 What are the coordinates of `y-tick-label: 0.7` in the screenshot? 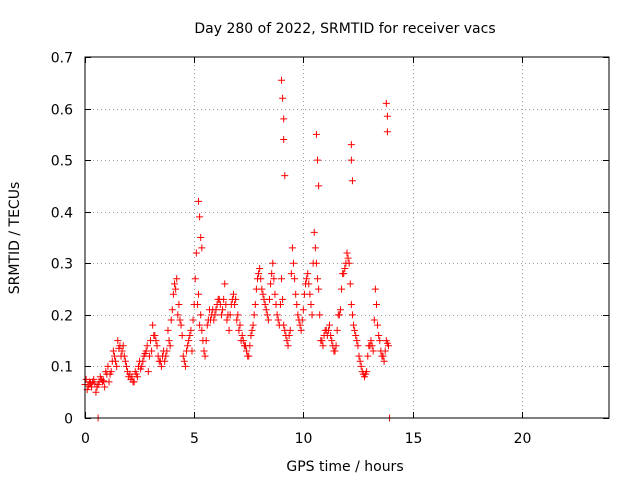 It's located at (62, 59).